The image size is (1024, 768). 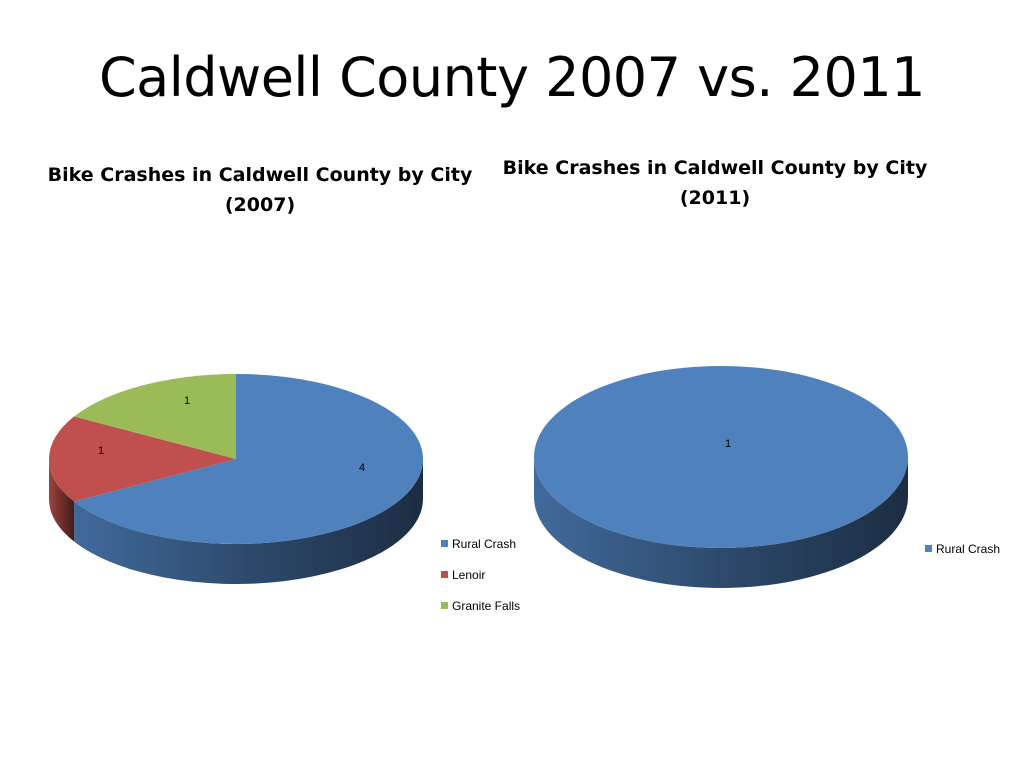 What do you see at coordinates (155, 416) in the screenshot?
I see `pie-slice-granite-falls` at bounding box center [155, 416].